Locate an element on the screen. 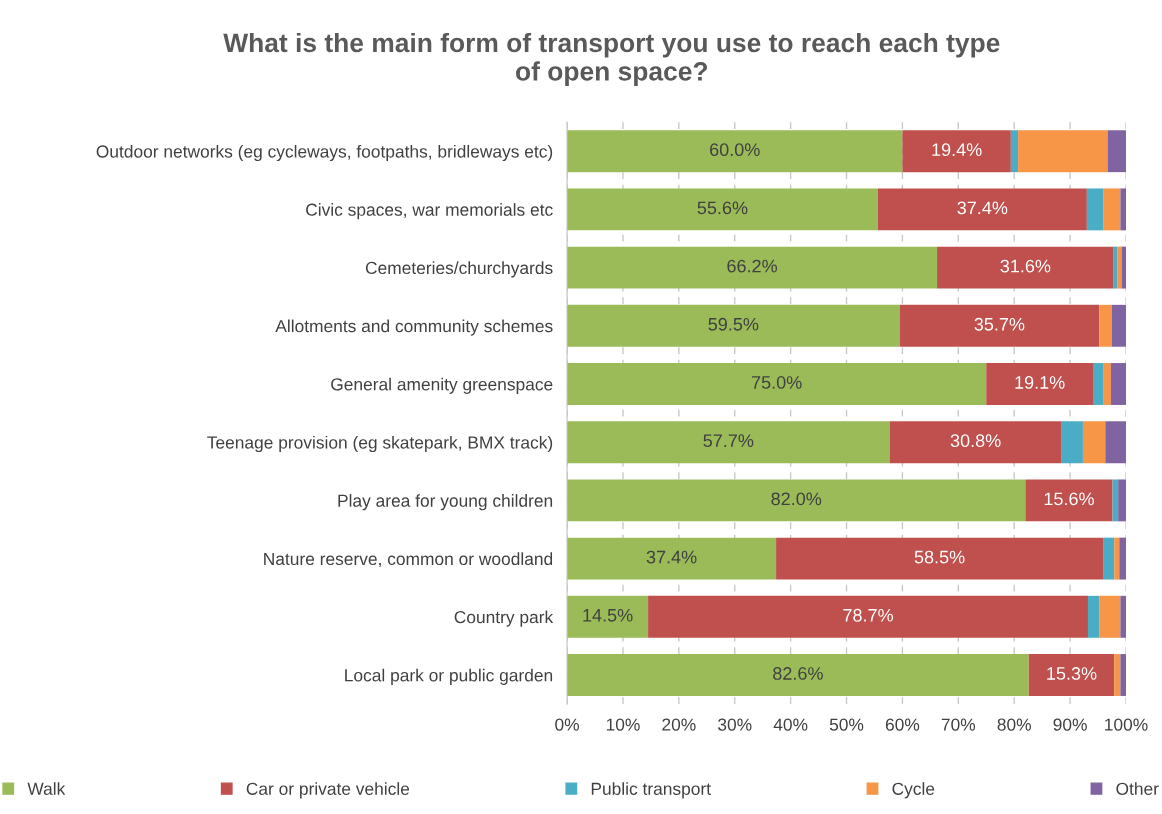  data-label: 15.3% is located at coordinates (1072, 673).